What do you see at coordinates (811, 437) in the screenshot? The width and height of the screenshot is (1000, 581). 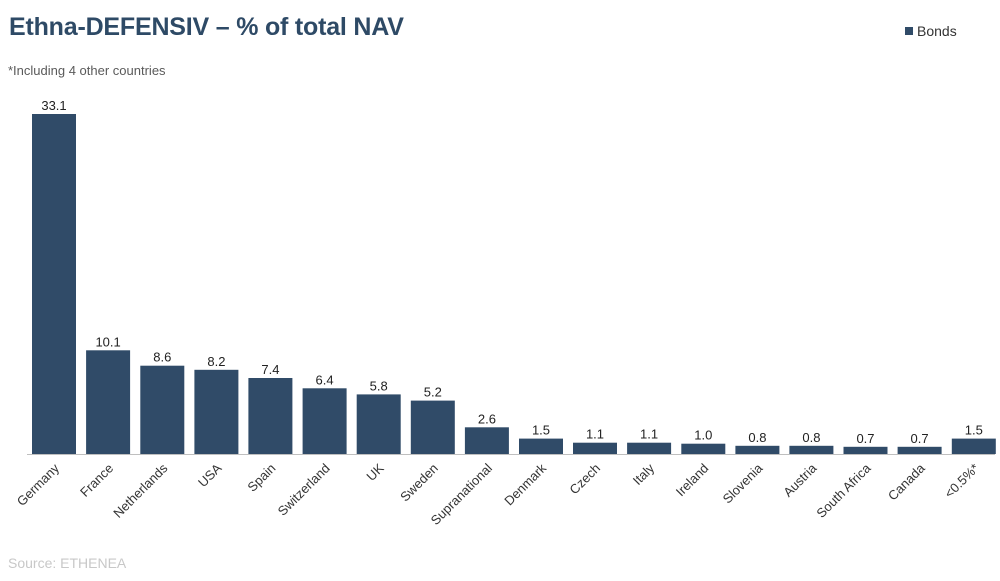 I see `data-label-14: 0.8` at bounding box center [811, 437].